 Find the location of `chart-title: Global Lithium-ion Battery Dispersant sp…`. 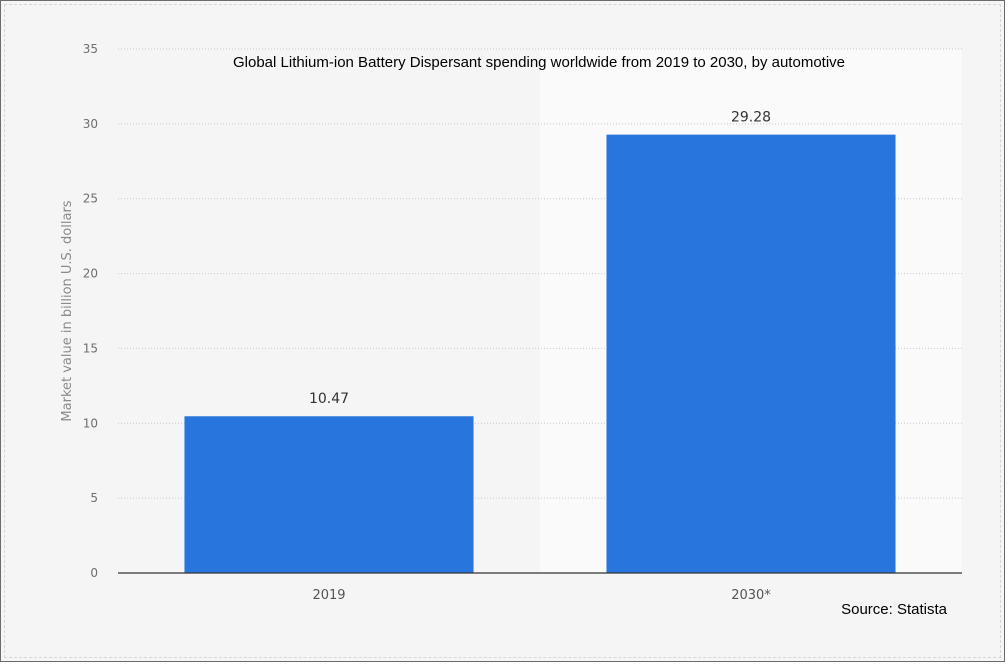

chart-title: Global Lithium-ion Battery Dispersant sp… is located at coordinates (539, 62).